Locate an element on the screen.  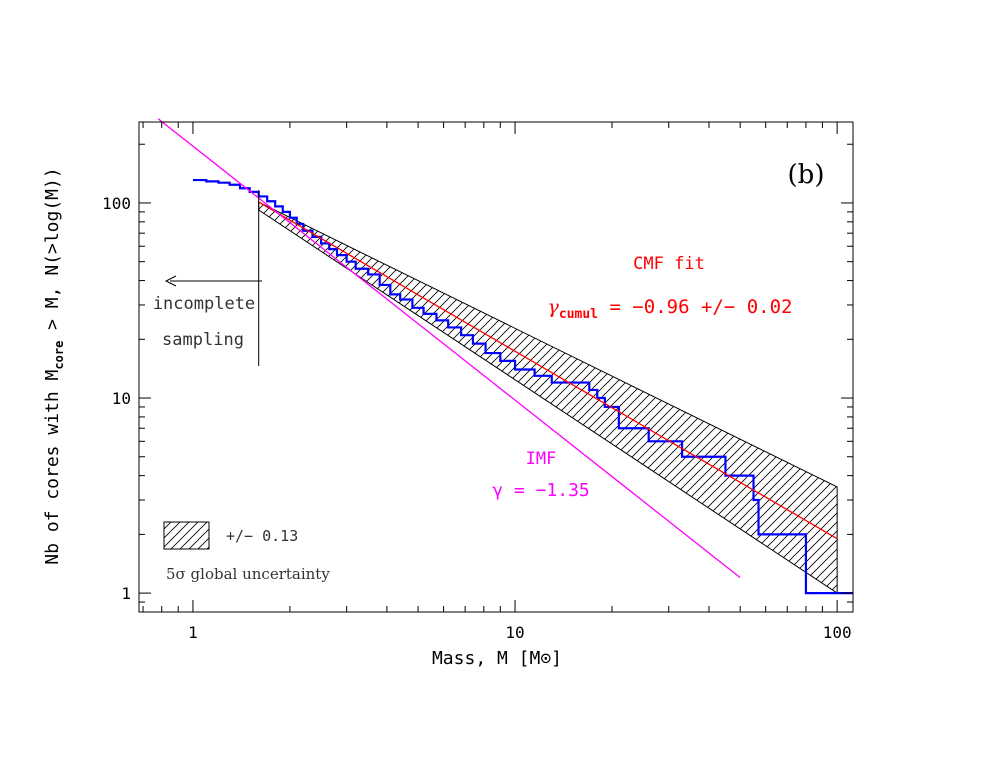
cmf-fit-title: CMF fit is located at coordinates (669, 264).